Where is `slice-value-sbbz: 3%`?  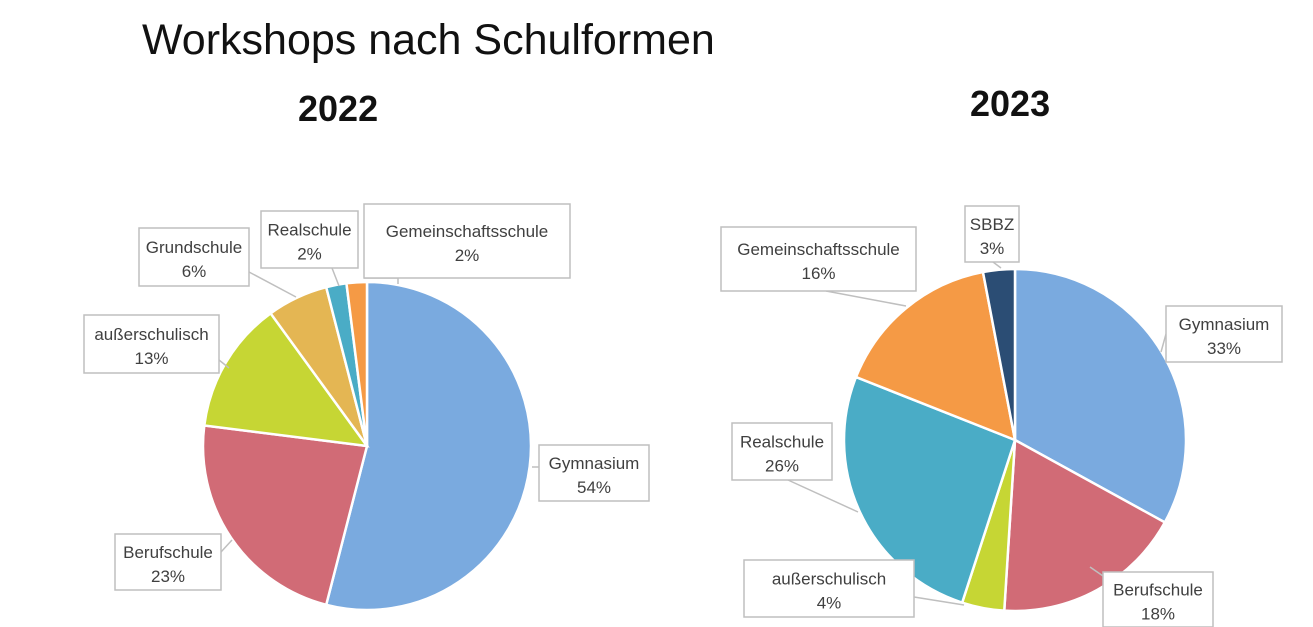
slice-value-sbbz: 3% is located at coordinates (992, 248).